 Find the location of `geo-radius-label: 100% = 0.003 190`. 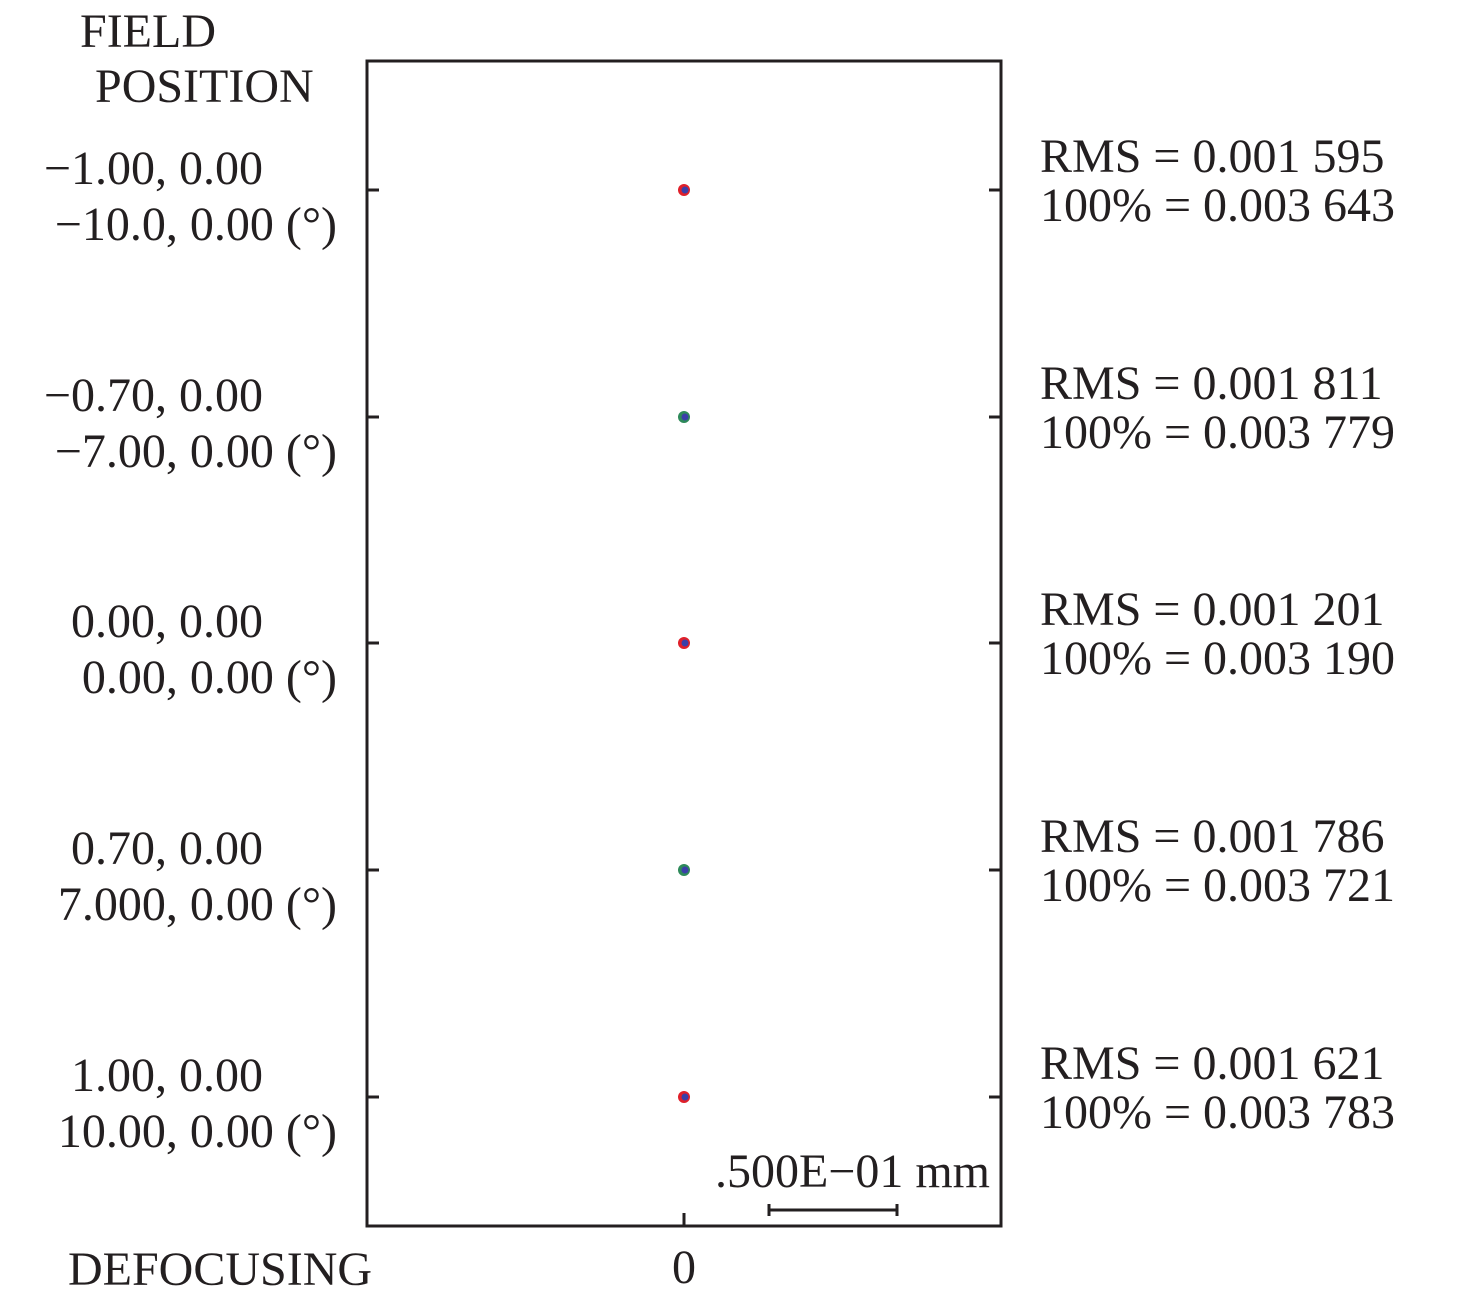

geo-radius-label: 100% = 0.003 190 is located at coordinates (1217, 658).